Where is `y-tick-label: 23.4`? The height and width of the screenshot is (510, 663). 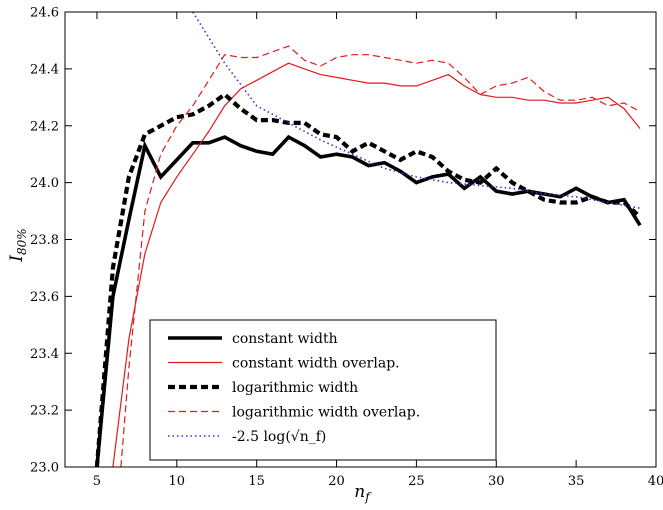
y-tick-label: 23.4 is located at coordinates (44, 354).